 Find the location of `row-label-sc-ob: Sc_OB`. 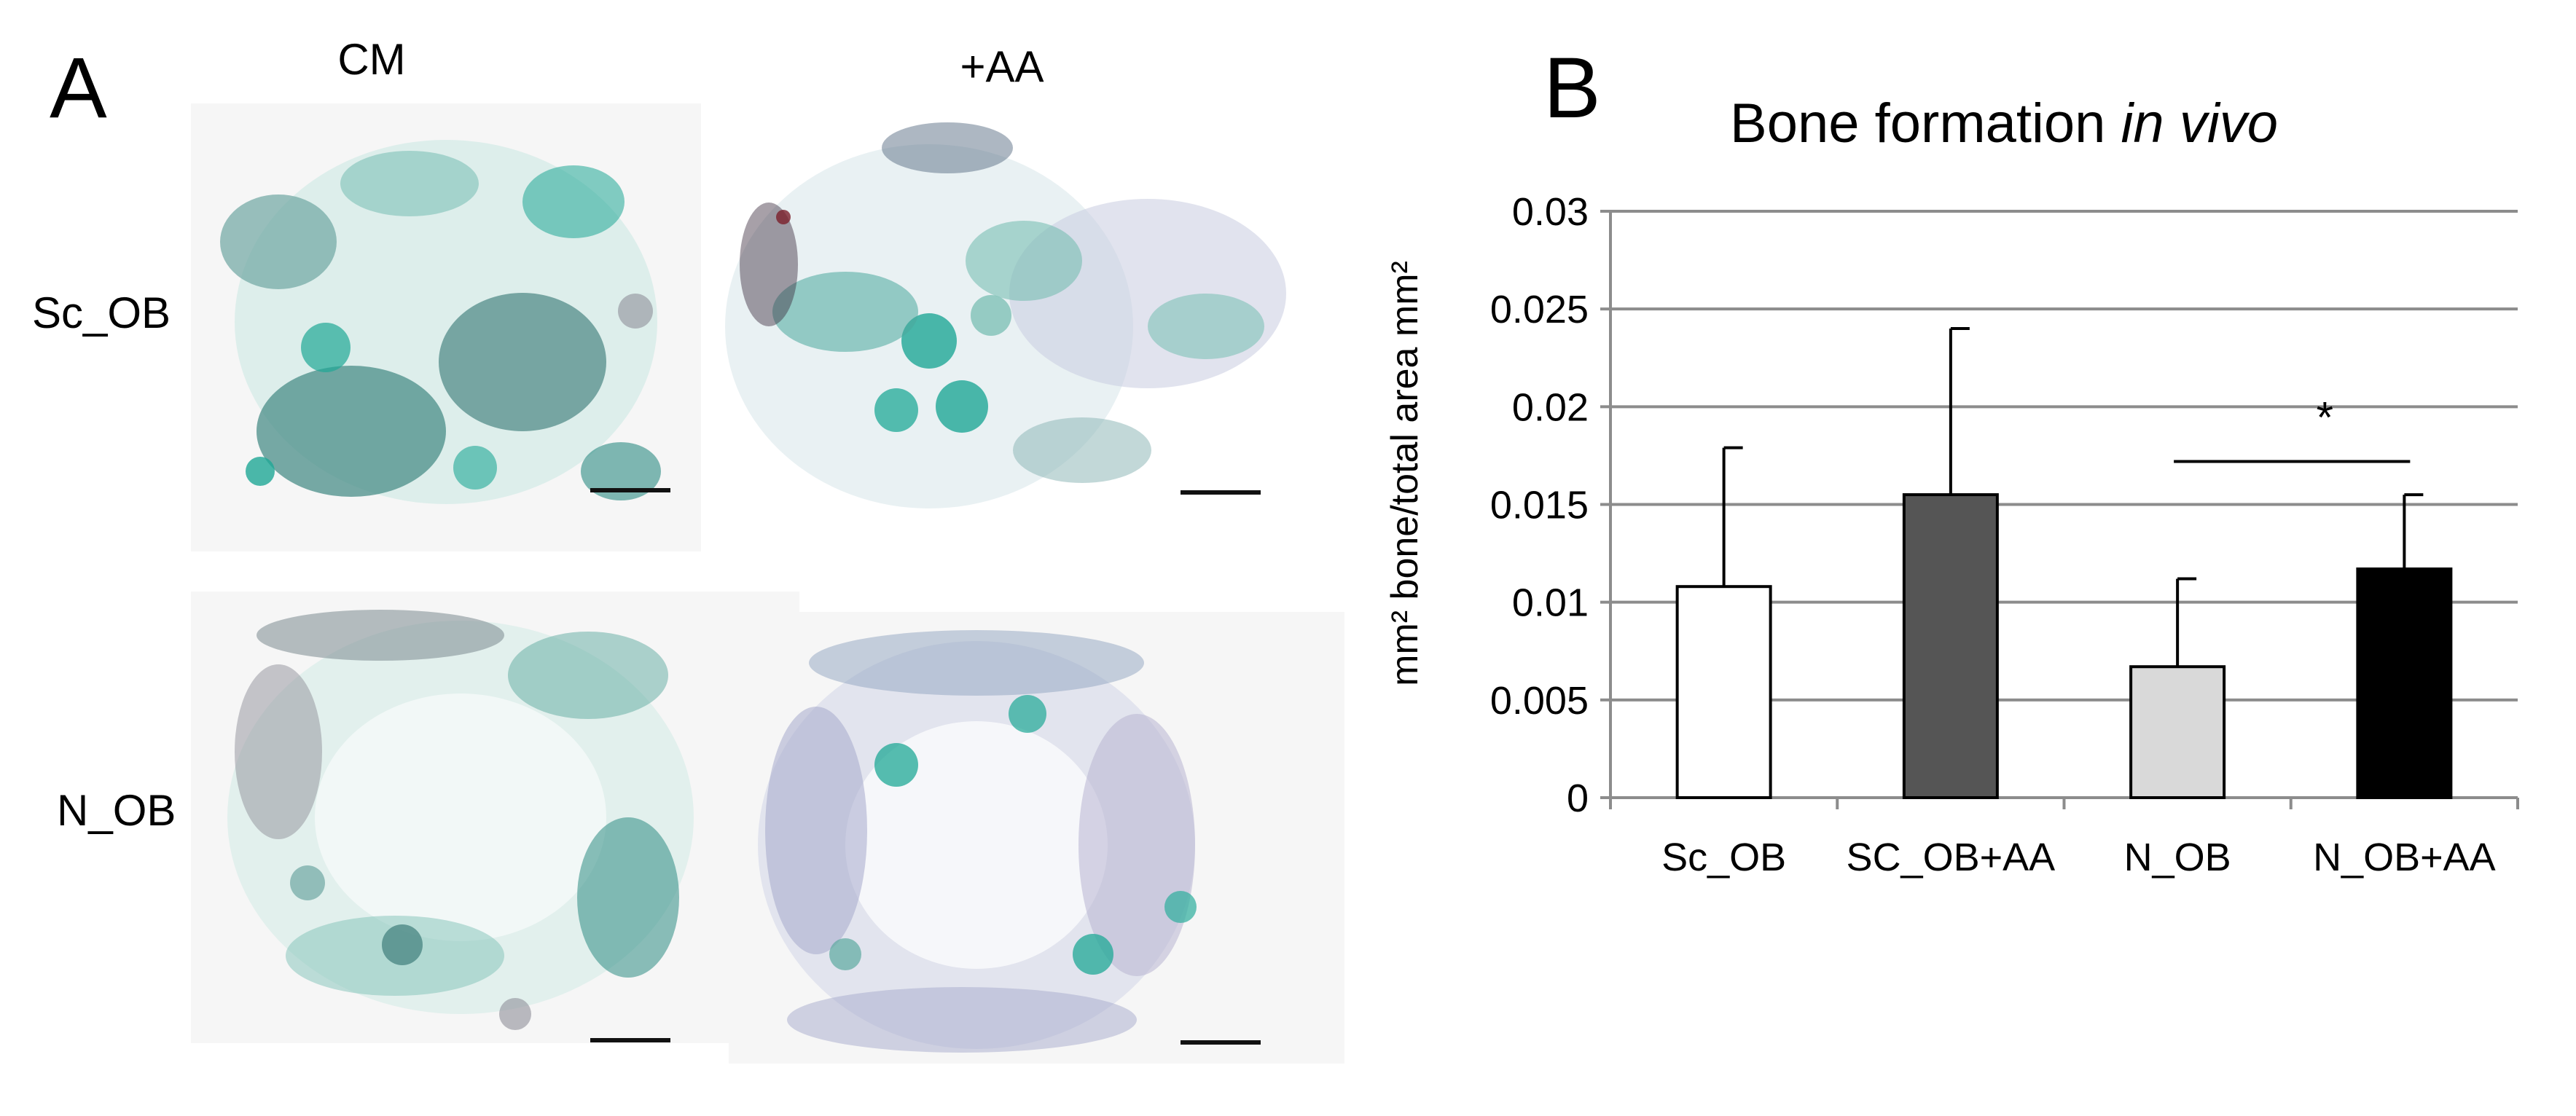

row-label-sc-ob: Sc_OB is located at coordinates (101, 312).